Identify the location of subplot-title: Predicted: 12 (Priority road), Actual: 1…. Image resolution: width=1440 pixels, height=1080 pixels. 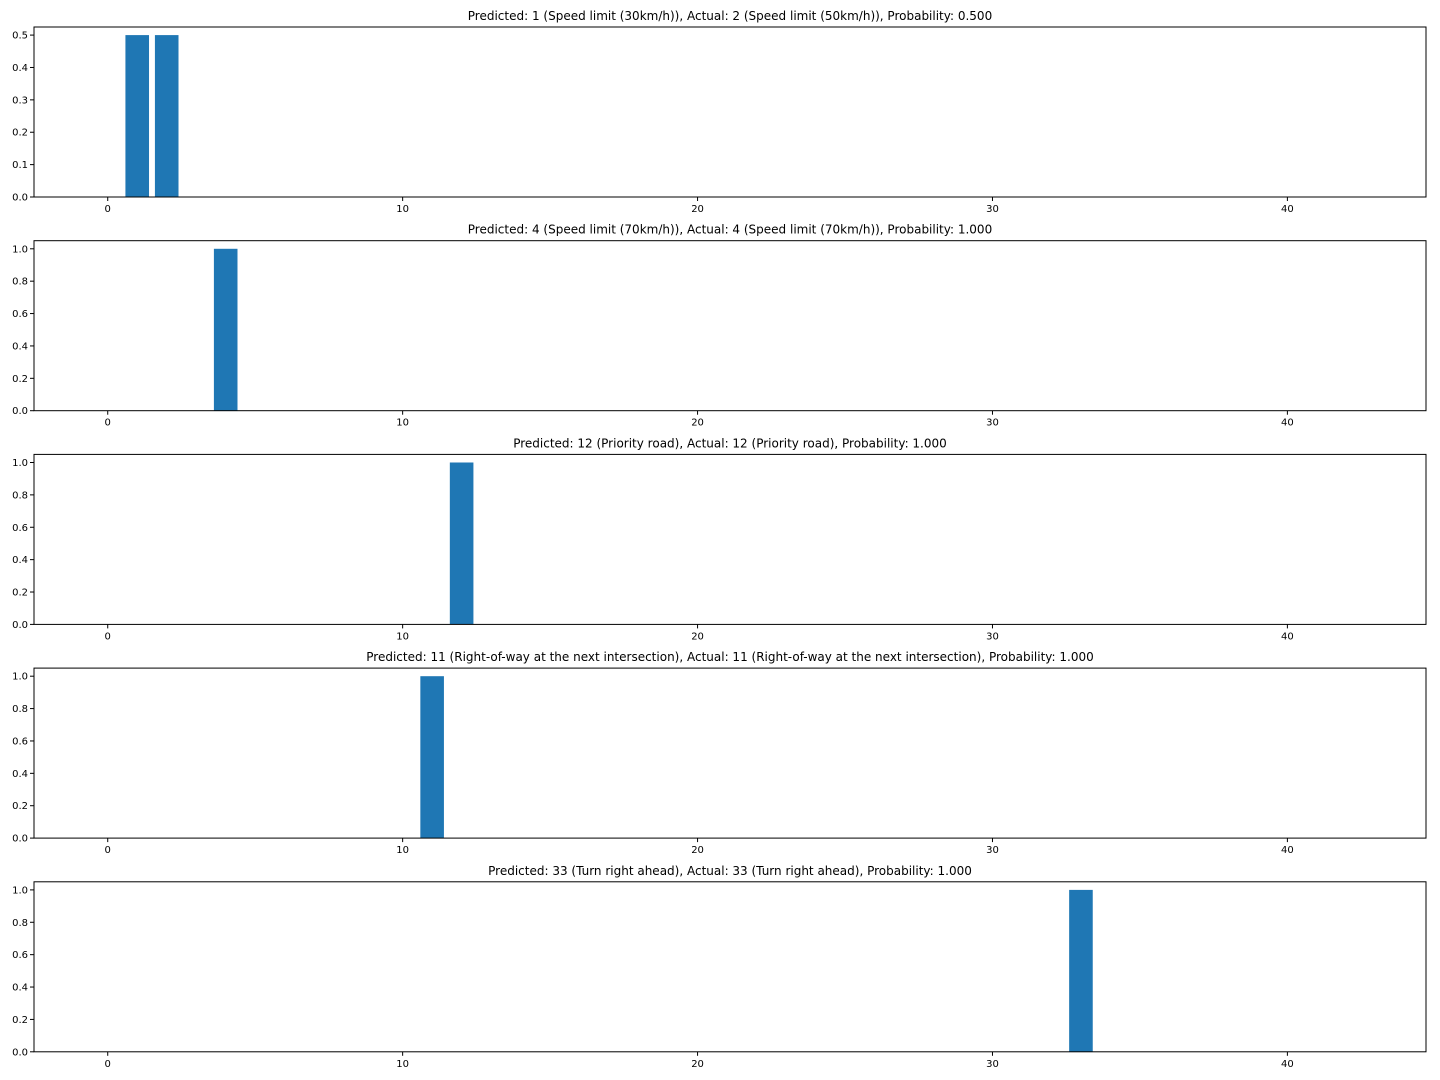
(730, 443).